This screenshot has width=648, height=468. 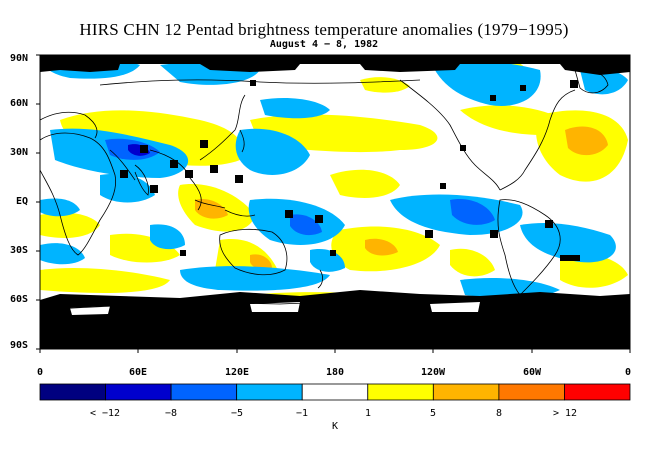 What do you see at coordinates (171, 413) in the screenshot?
I see `colorbar-label-2: −8` at bounding box center [171, 413].